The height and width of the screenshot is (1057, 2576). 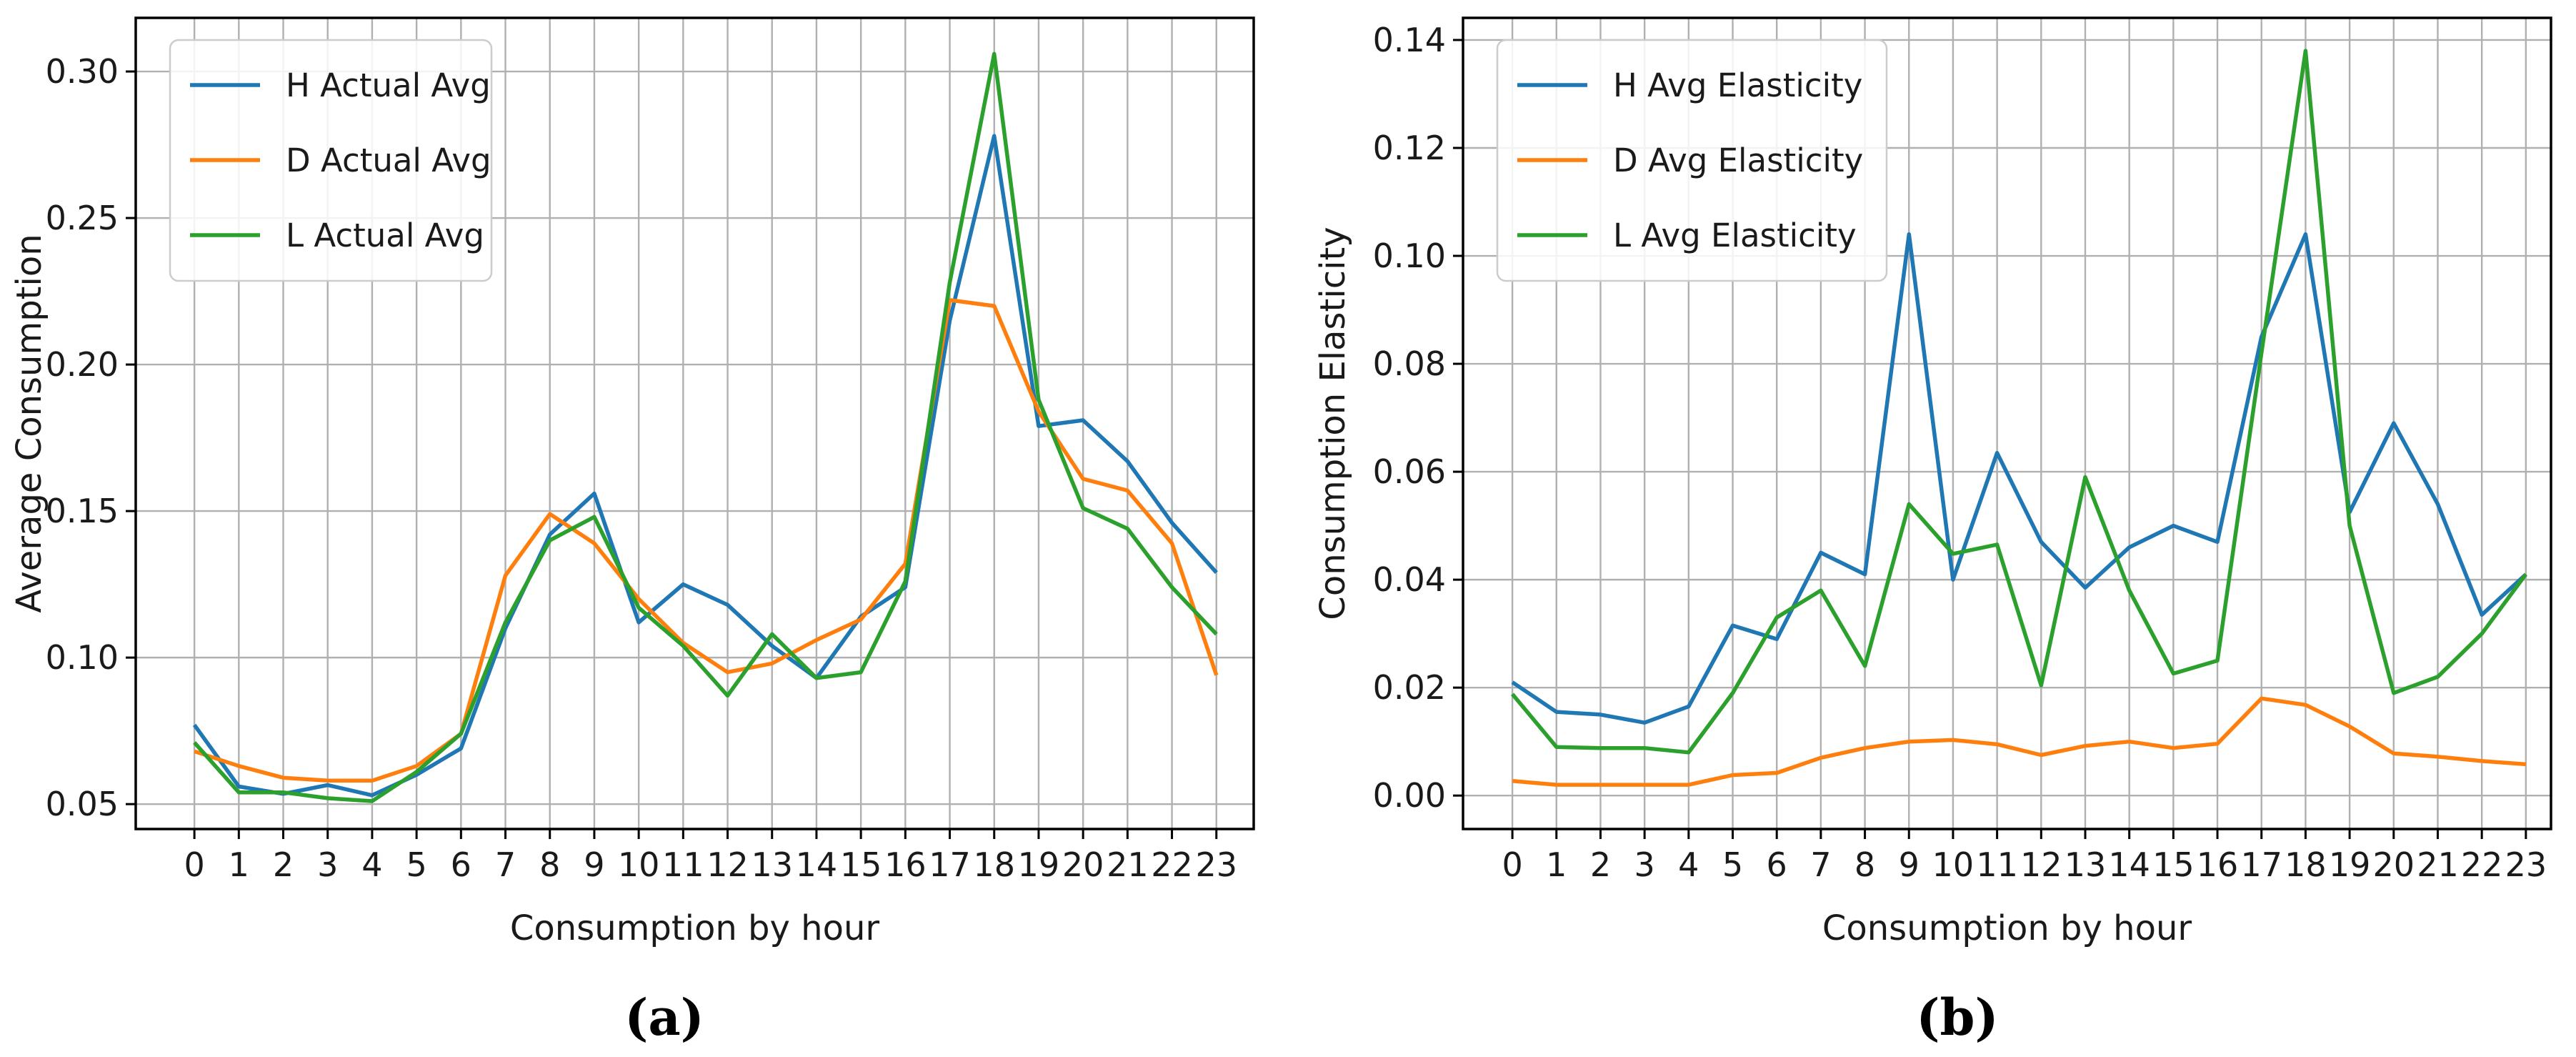 I want to click on legend-a: H Actual Avg D Actual Avg L Actual Avg, so click(x=331, y=160).